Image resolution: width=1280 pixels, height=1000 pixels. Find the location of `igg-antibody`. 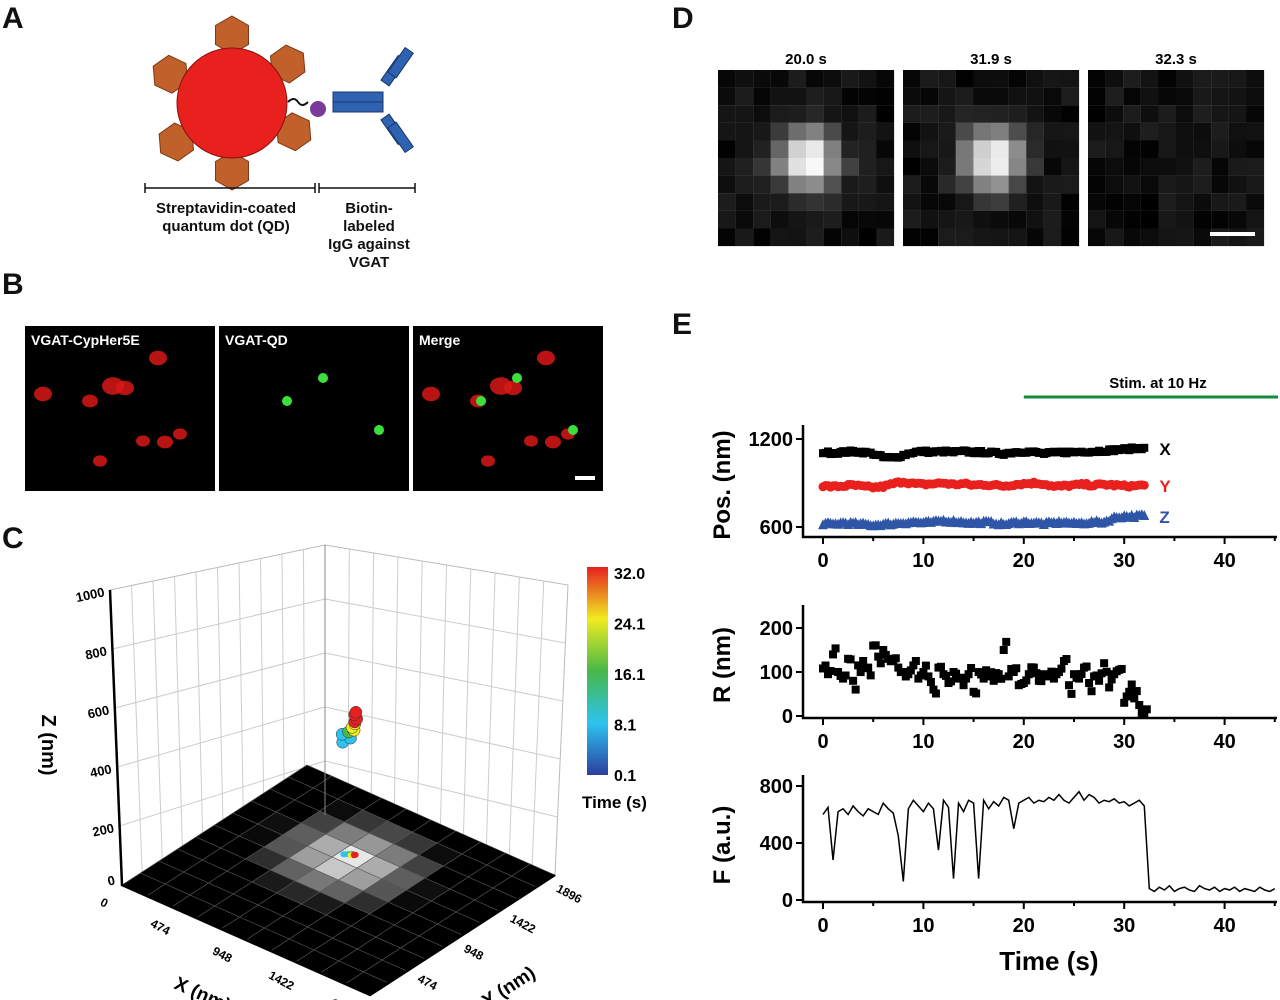

igg-antibody is located at coordinates (373, 100).